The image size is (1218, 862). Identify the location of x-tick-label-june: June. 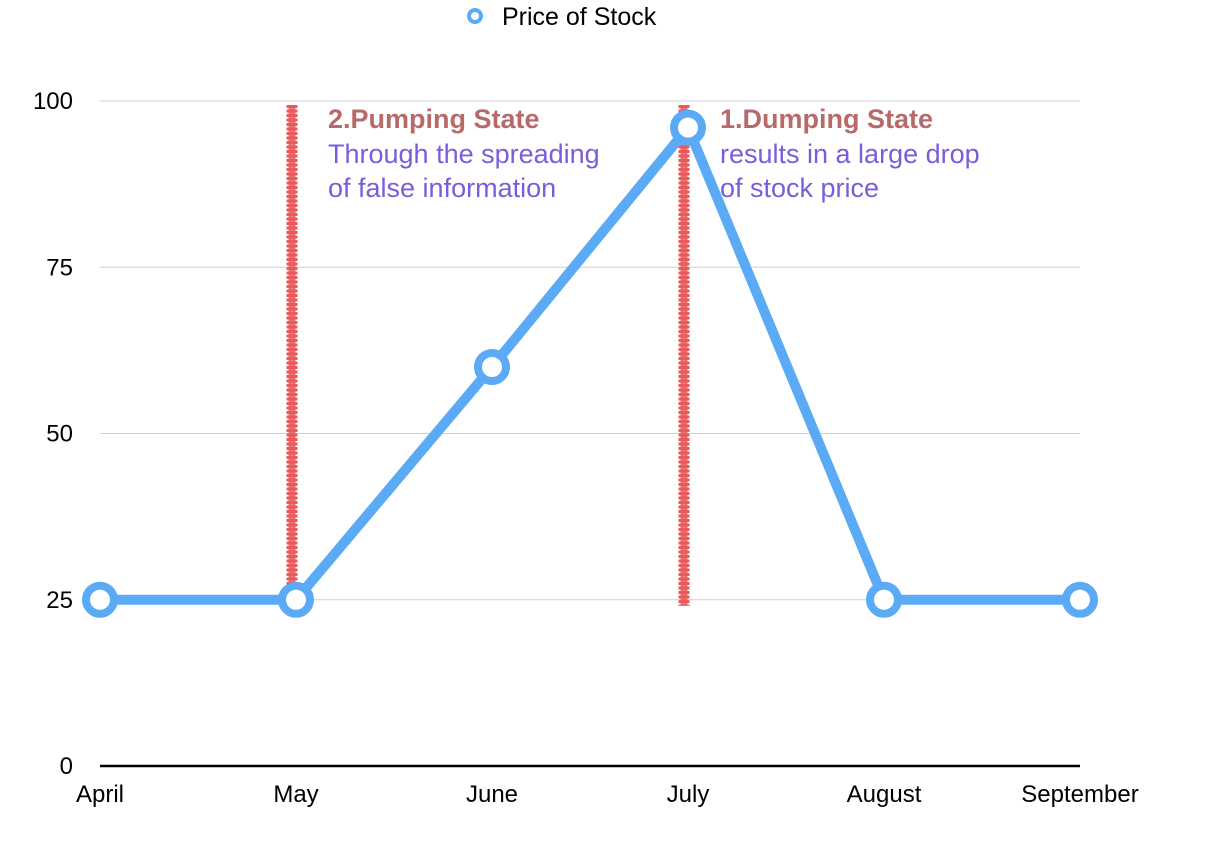
(492, 794).